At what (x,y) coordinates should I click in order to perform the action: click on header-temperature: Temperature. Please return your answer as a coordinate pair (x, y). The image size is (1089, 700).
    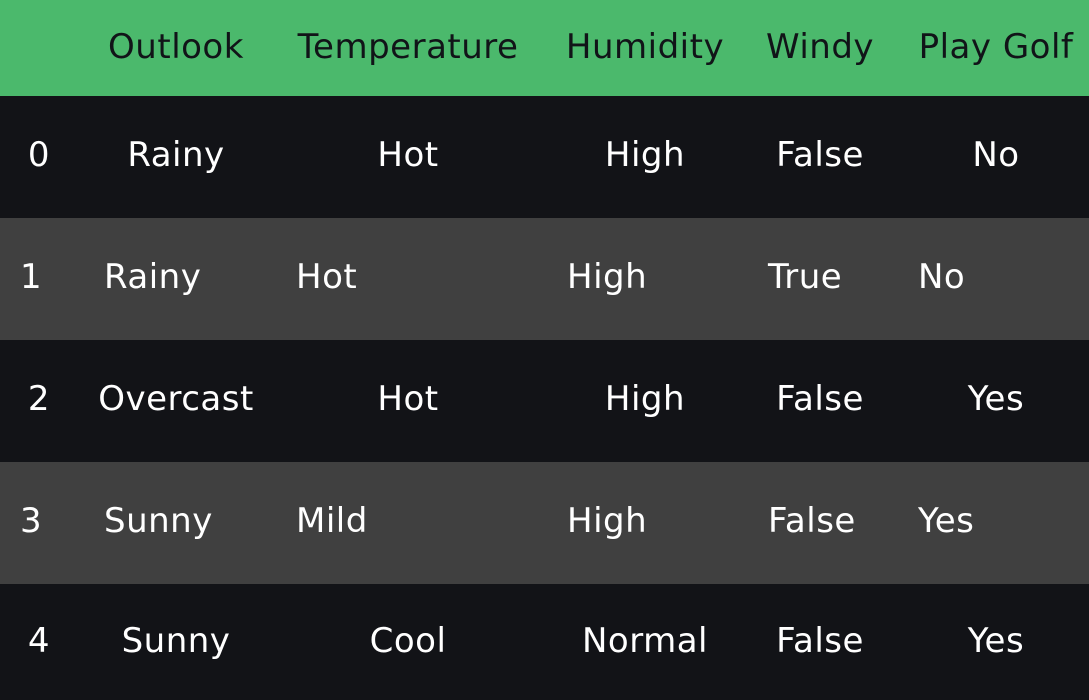
    Looking at the image, I should click on (408, 47).